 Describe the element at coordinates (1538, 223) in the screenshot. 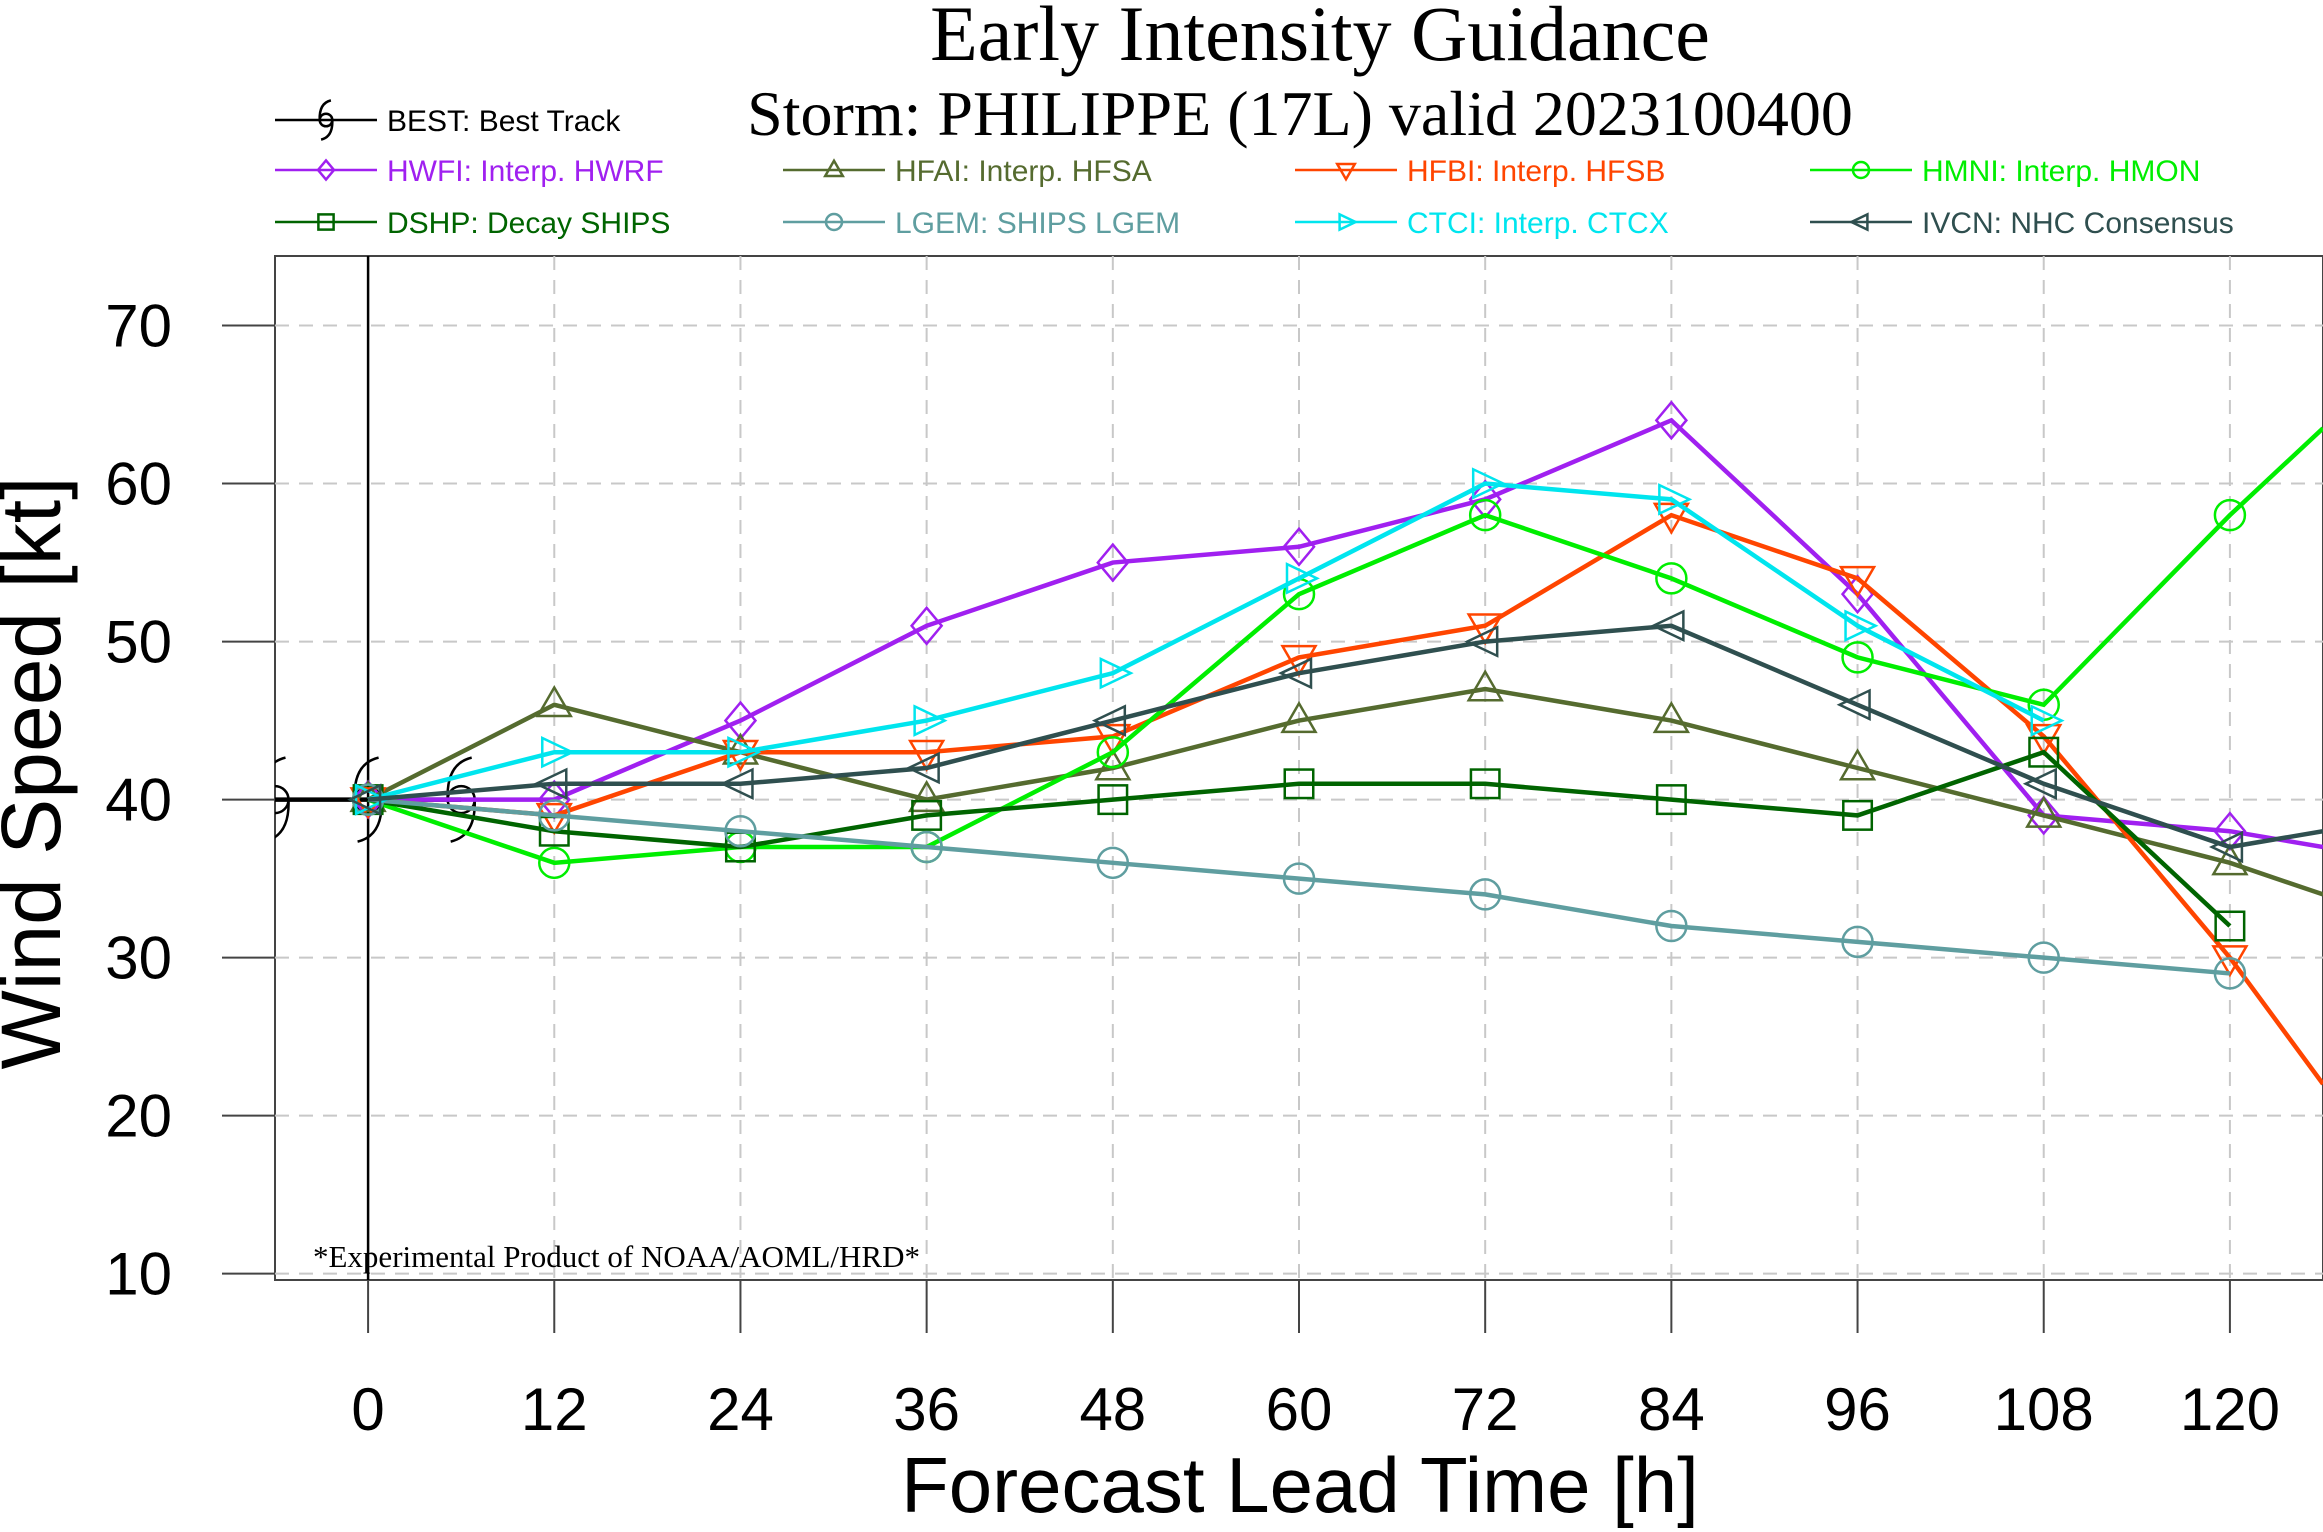

I see `legend-label: CTCI: Interp. CTCX` at that location.